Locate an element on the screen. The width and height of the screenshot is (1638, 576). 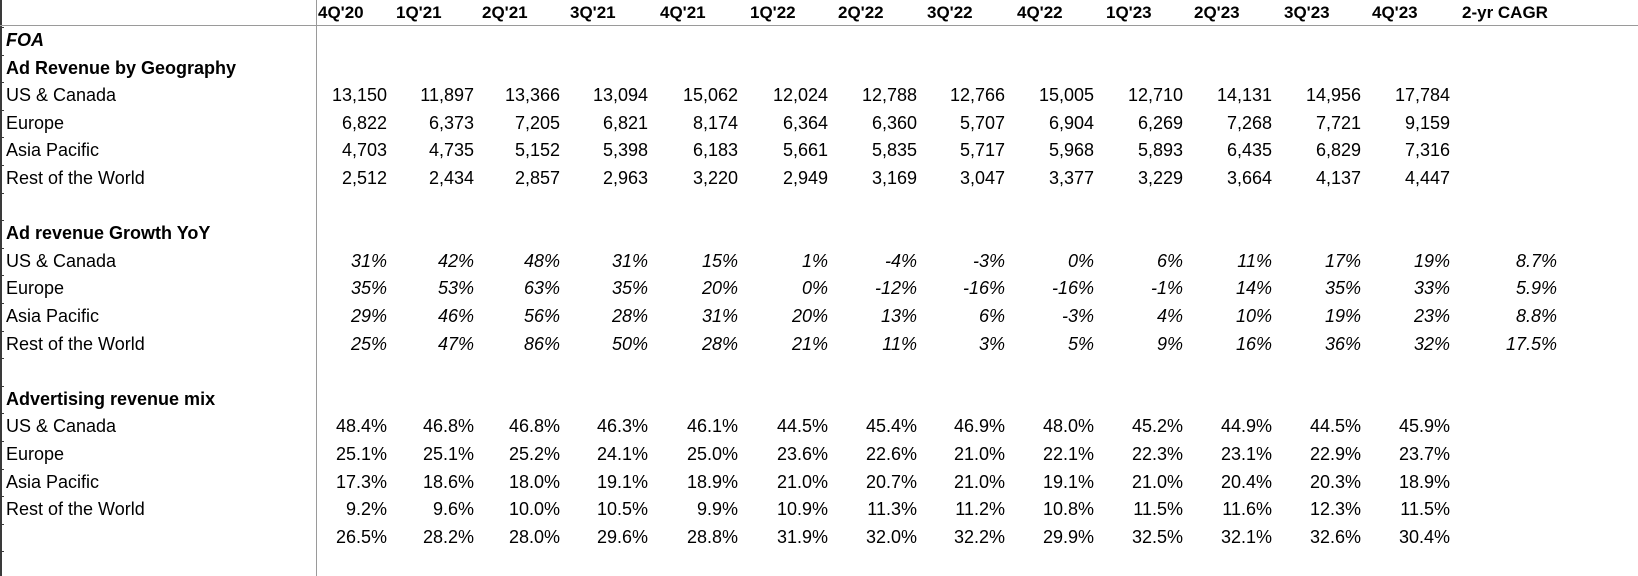
table-cell: 10% is located at coordinates (1253, 316).